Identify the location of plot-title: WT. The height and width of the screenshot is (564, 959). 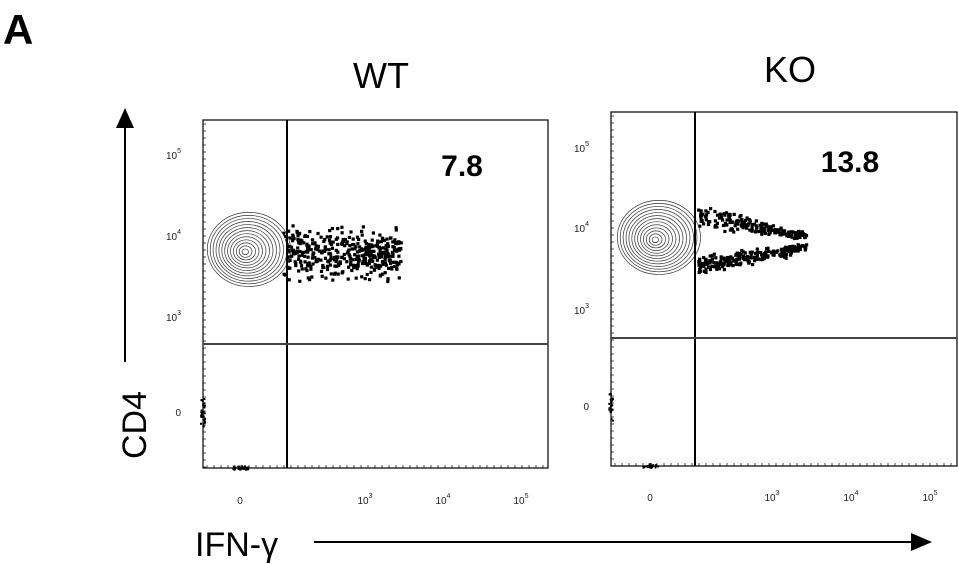
(381, 75).